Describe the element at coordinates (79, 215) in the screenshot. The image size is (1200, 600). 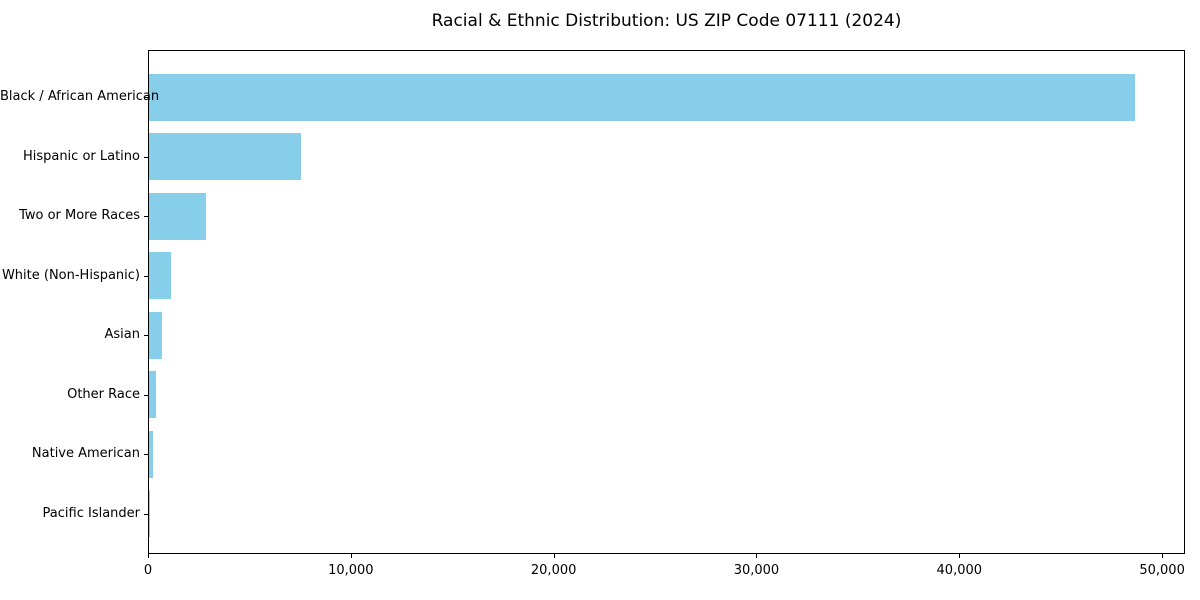
I see `y-tick-label: Two or More Races` at that location.